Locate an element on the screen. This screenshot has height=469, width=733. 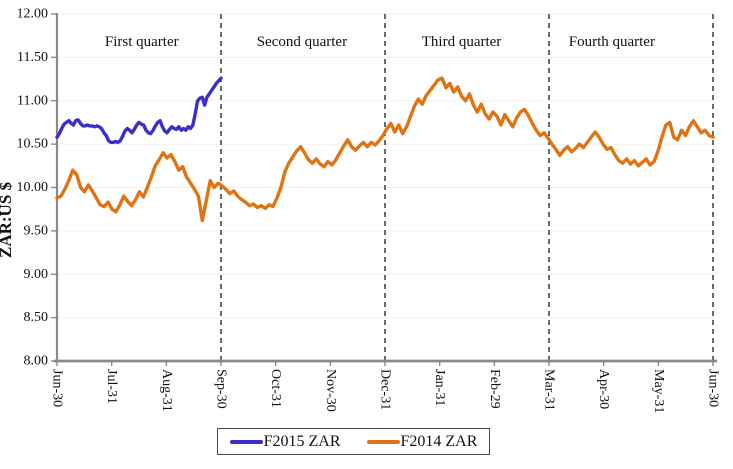
legend-item-f2015: F2015 ZAR is located at coordinates (285, 441).